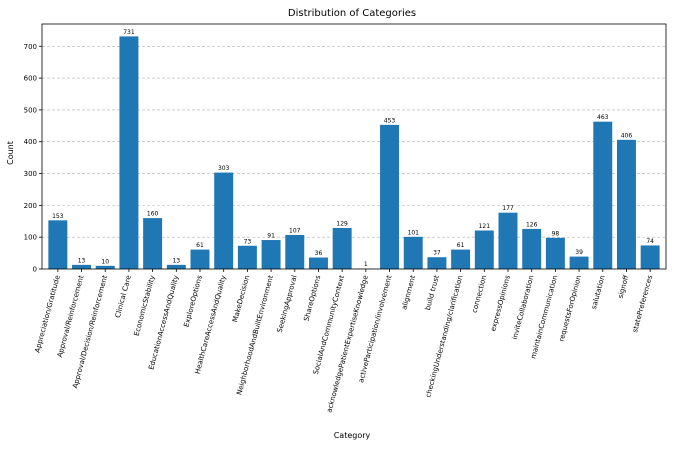 Image resolution: width=674 pixels, height=449 pixels. What do you see at coordinates (30, 142) in the screenshot?
I see `y-tick-label: 400` at bounding box center [30, 142].